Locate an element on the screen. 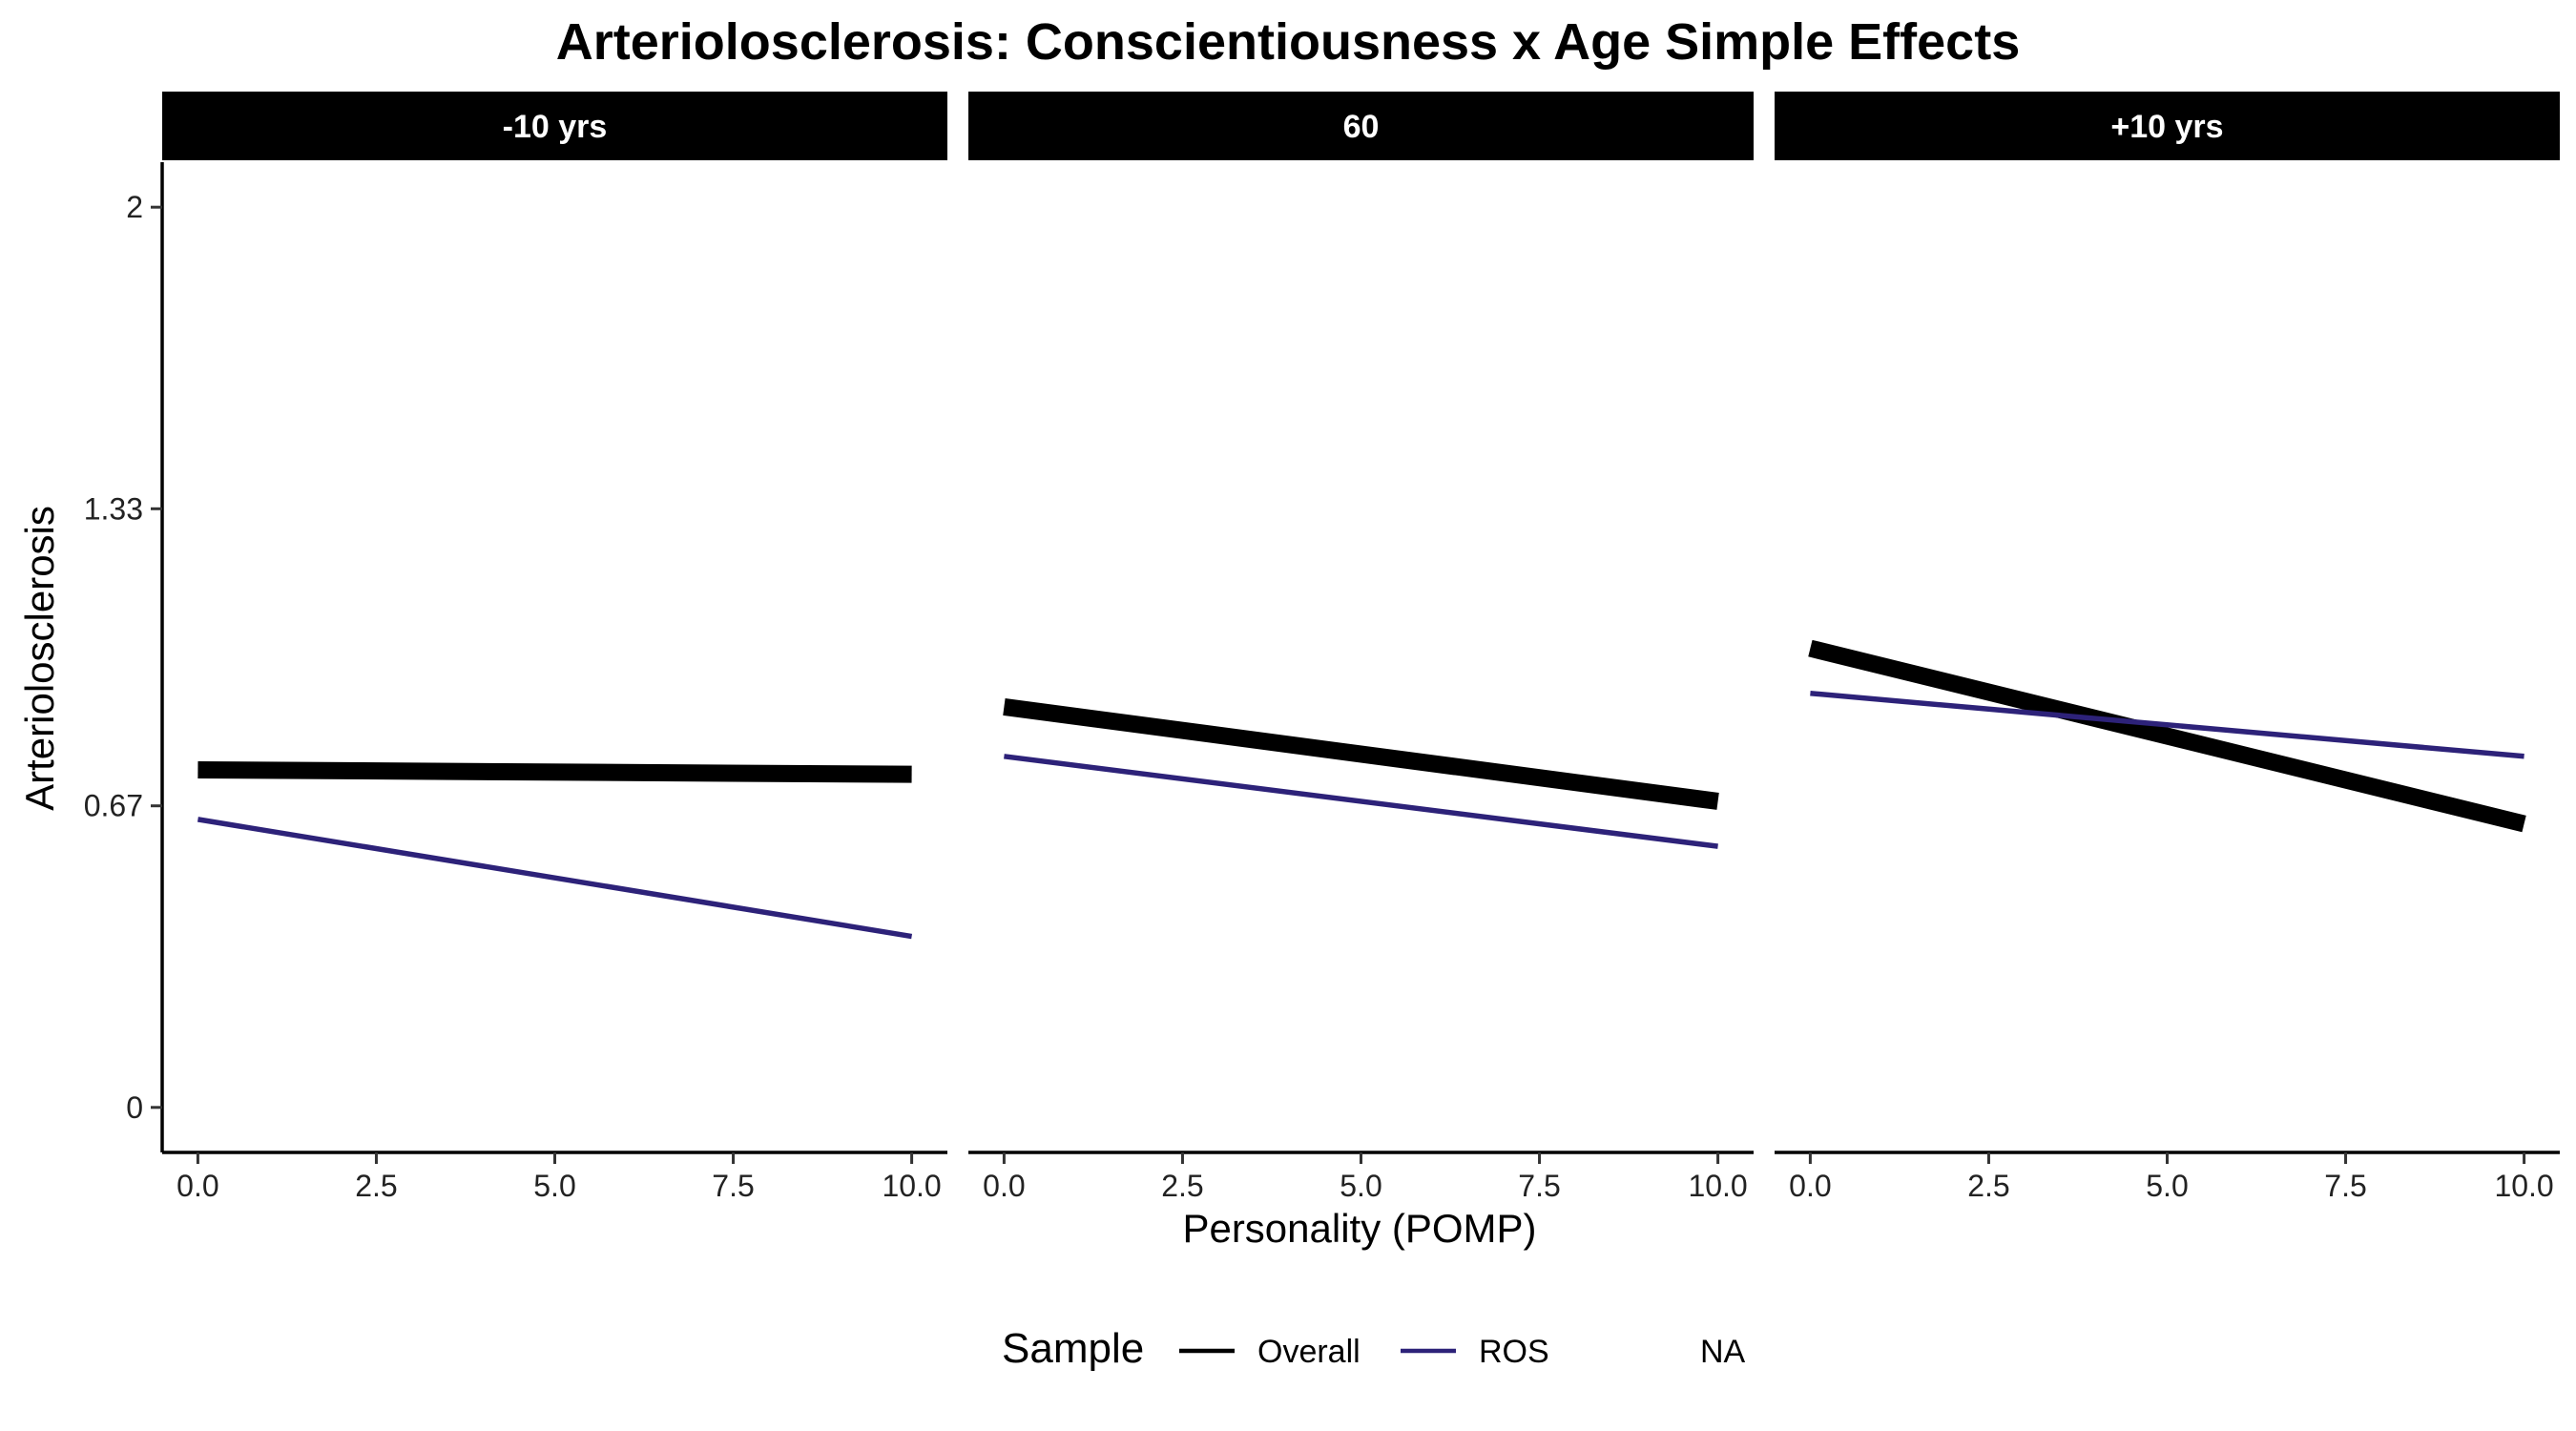 This screenshot has height=1431, width=2576. legend: Sample Overall ROS NA is located at coordinates (1374, 1348).